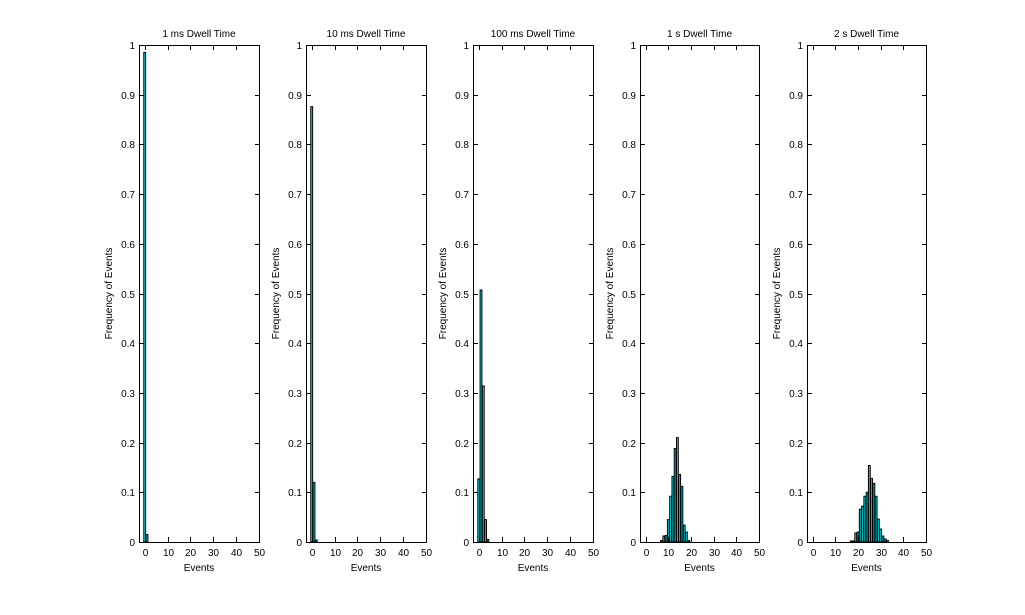 Image resolution: width=1025 pixels, height=615 pixels. I want to click on subplot-title: 100 ms Dwell Time, so click(533, 34).